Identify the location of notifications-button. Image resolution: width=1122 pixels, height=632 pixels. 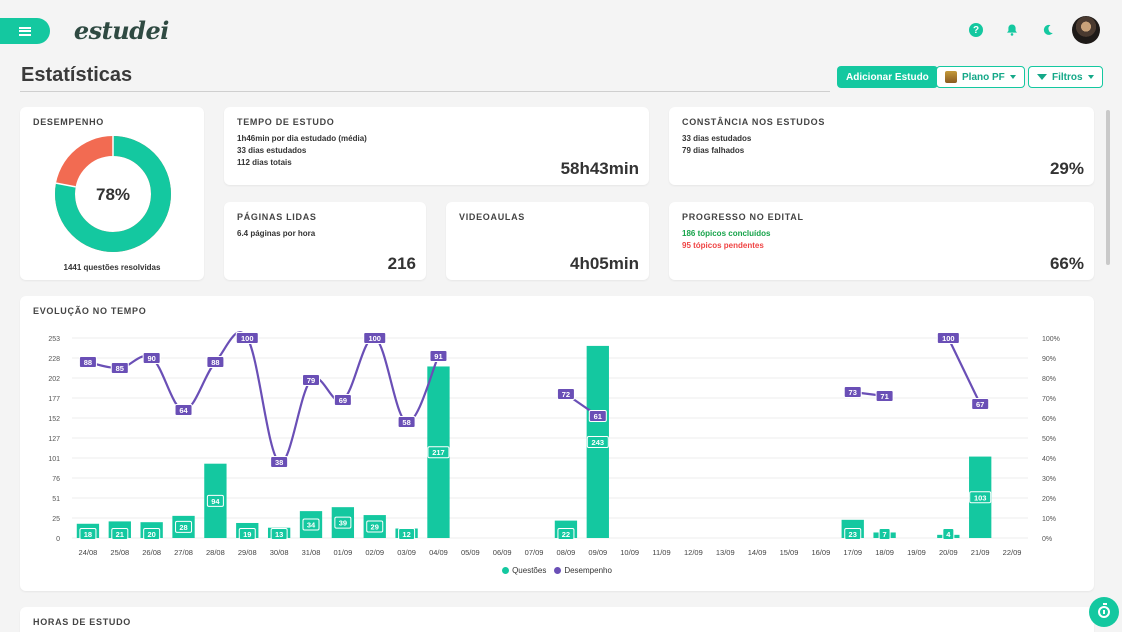
(1012, 30).